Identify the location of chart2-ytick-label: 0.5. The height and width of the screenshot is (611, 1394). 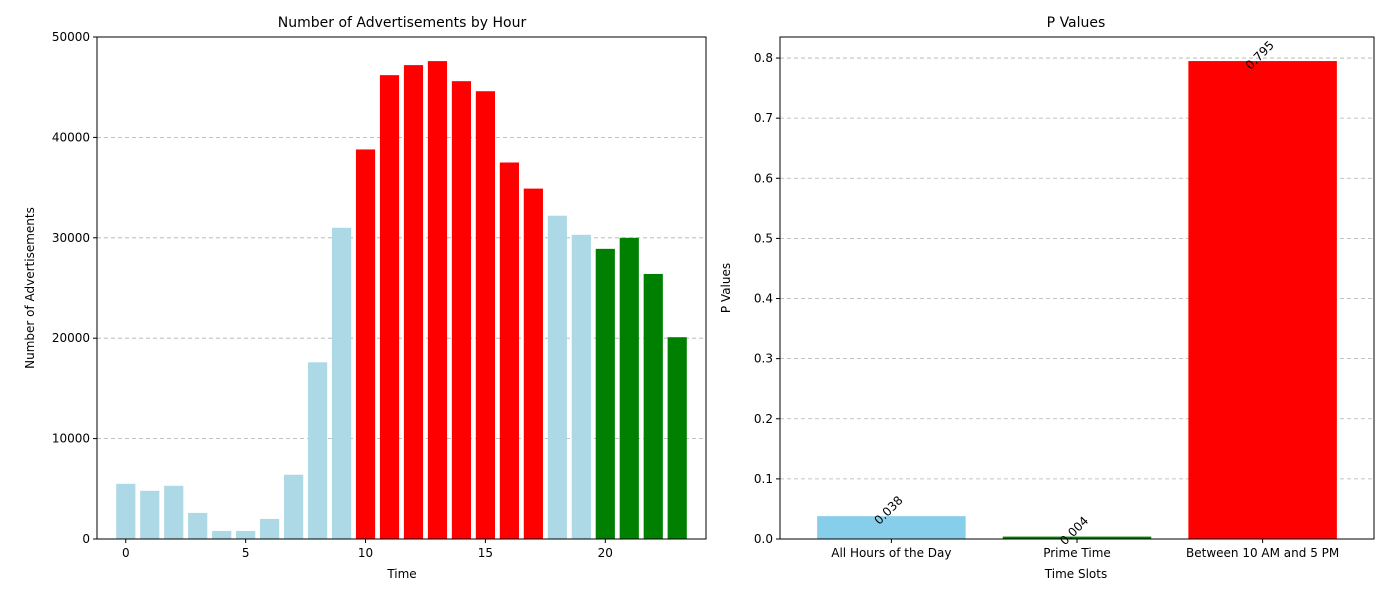
(763, 238).